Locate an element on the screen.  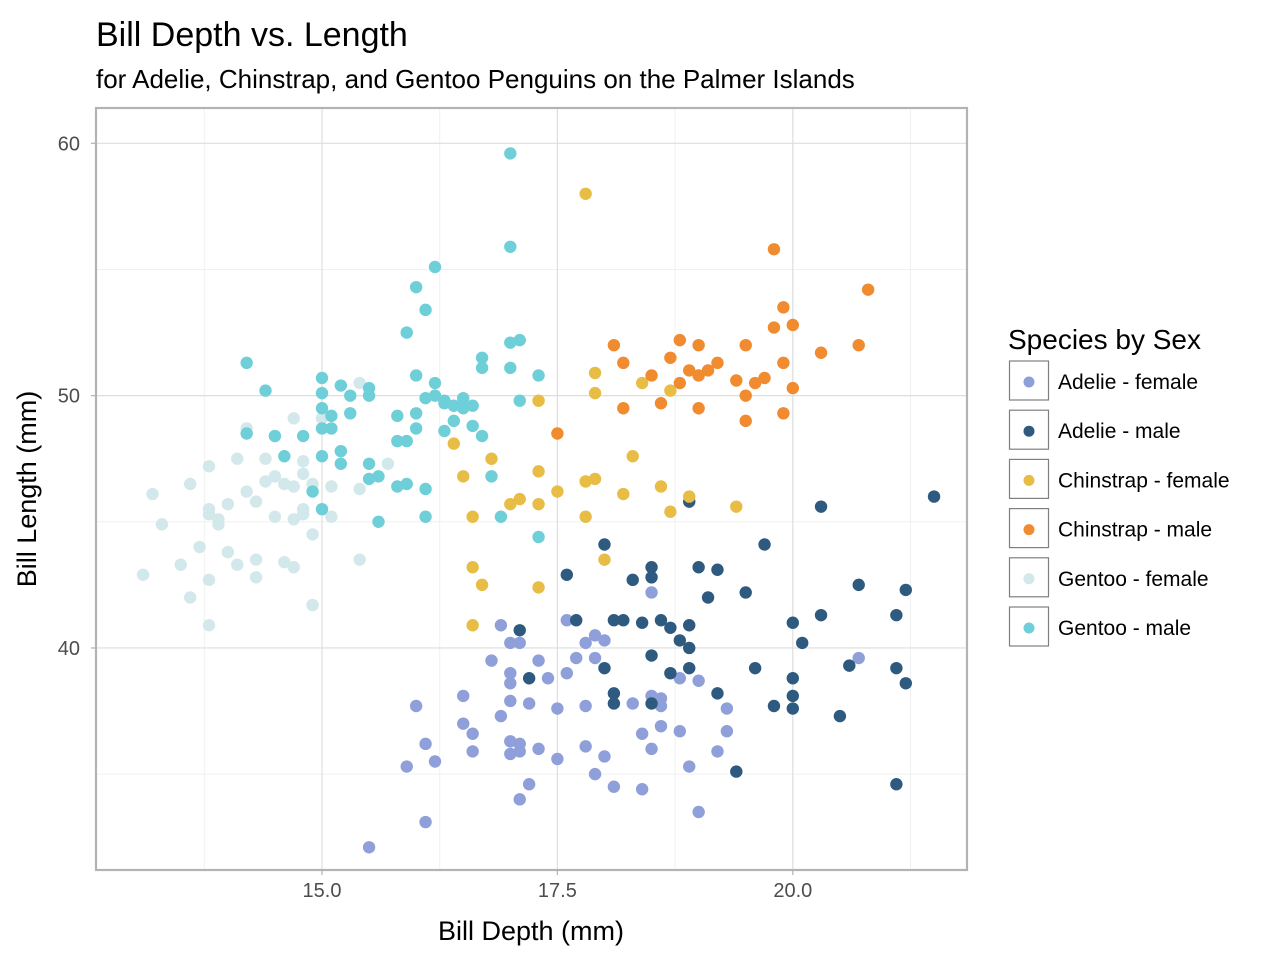
series-adelie-male is located at coordinates (727, 640).